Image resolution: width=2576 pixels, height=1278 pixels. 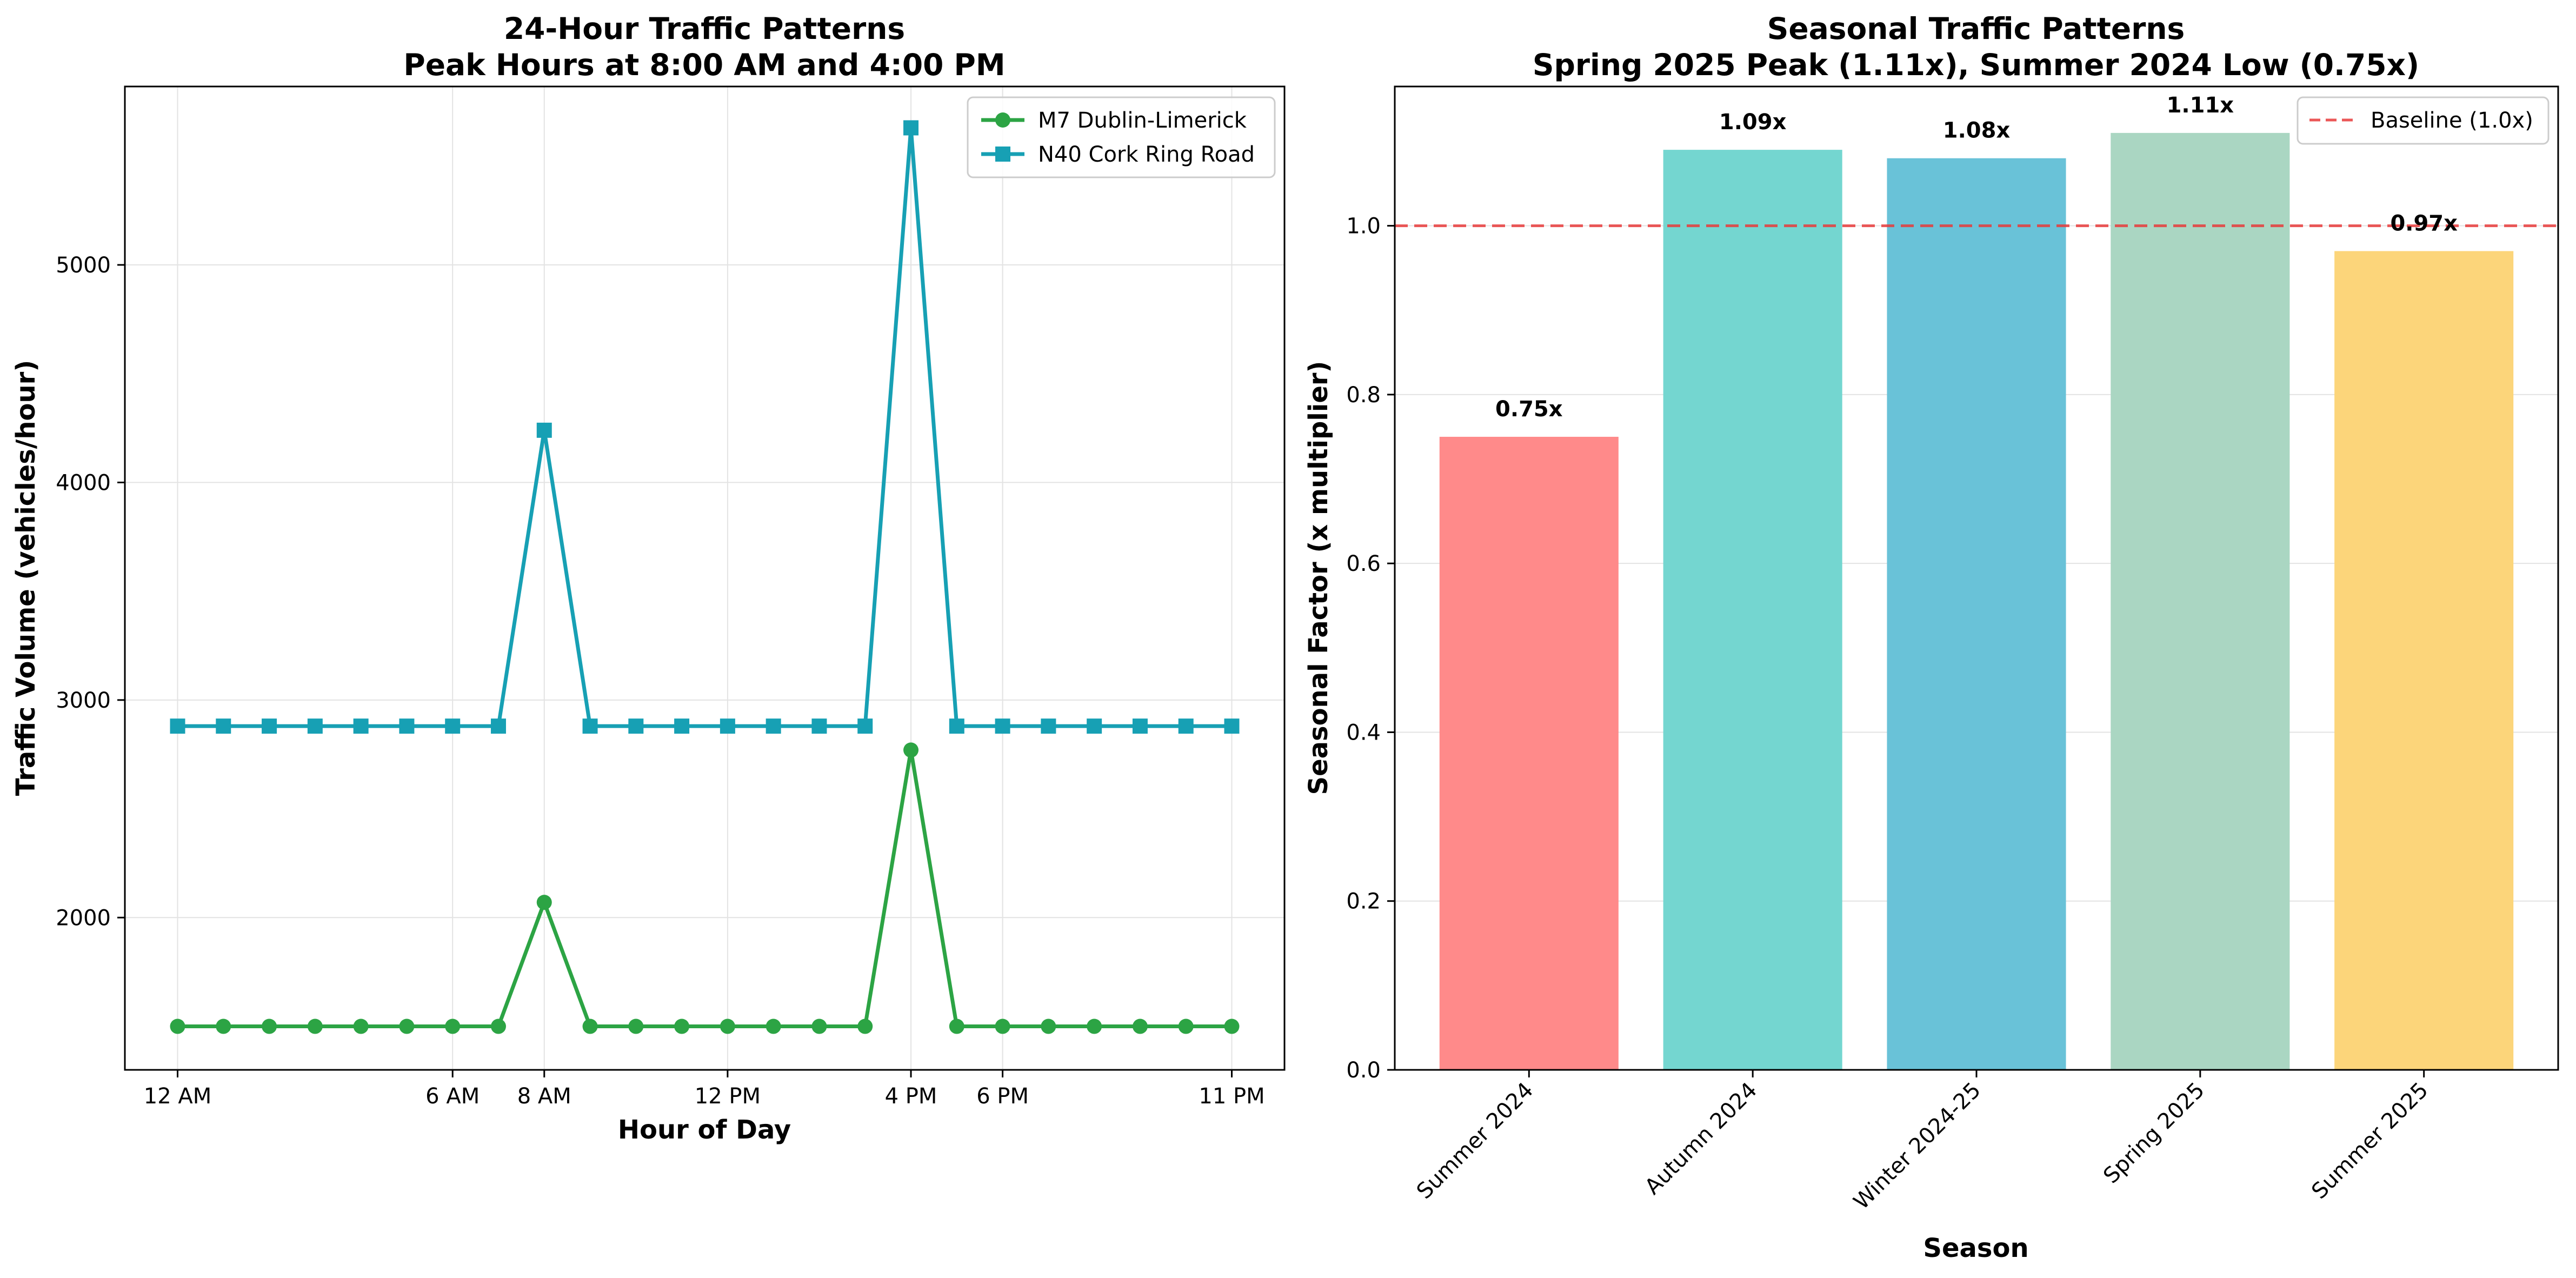 I want to click on right-y-tick-label: 0.8, so click(x=1363, y=395).